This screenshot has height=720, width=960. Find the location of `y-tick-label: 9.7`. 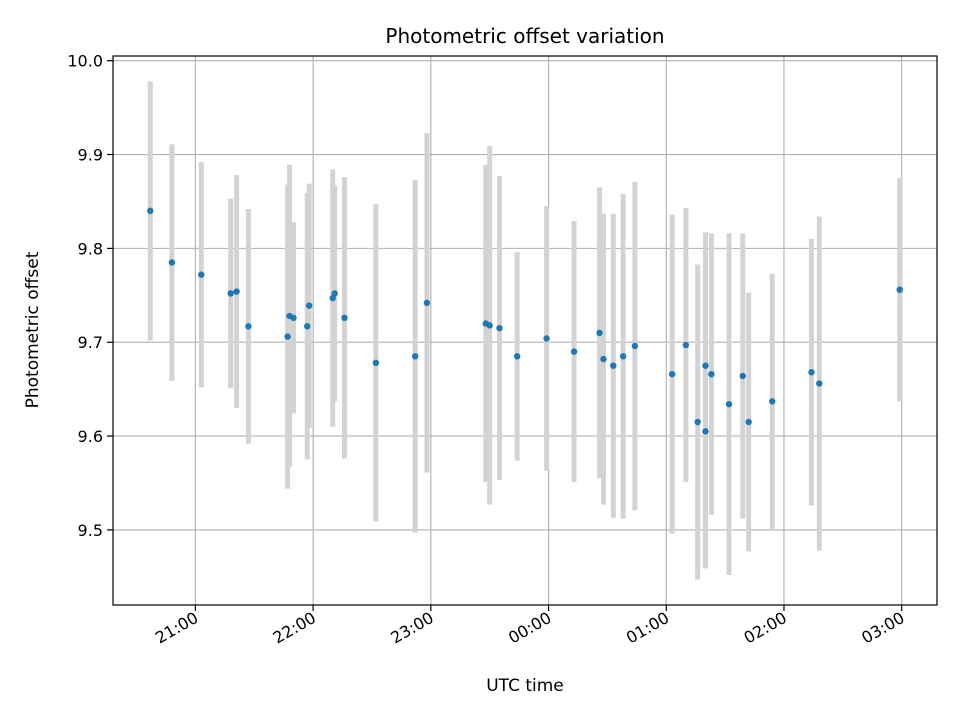

y-tick-label: 9.7 is located at coordinates (90, 342).